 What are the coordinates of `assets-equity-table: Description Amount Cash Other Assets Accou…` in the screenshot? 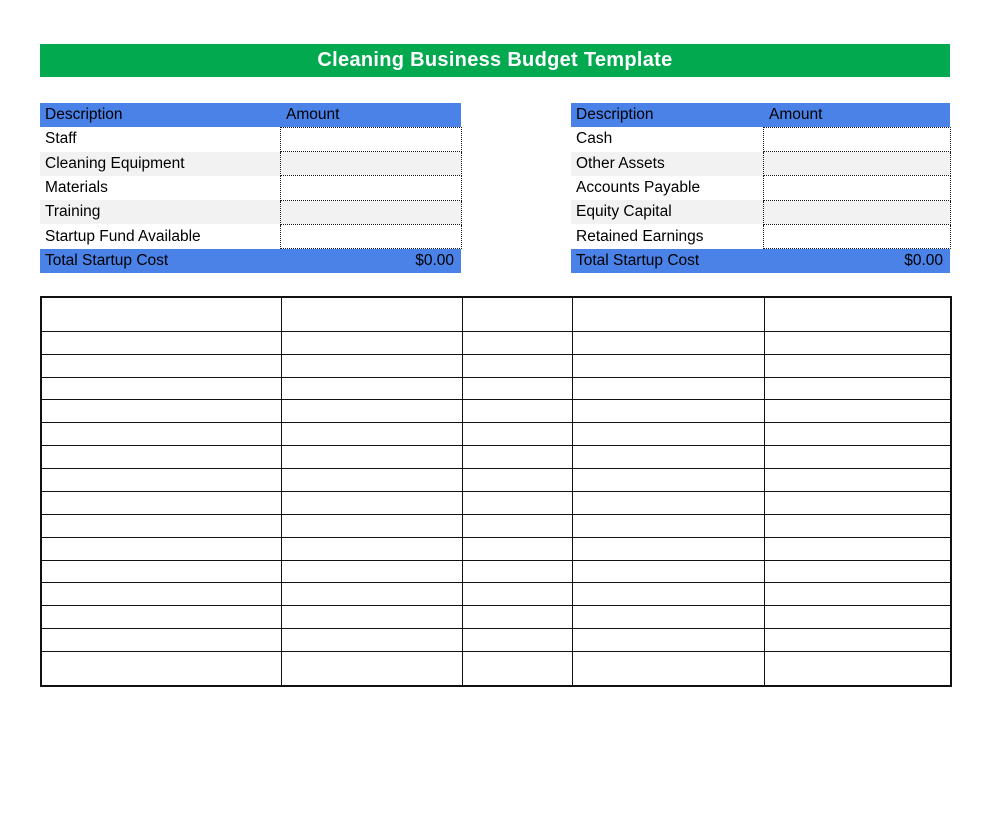 It's located at (761, 188).